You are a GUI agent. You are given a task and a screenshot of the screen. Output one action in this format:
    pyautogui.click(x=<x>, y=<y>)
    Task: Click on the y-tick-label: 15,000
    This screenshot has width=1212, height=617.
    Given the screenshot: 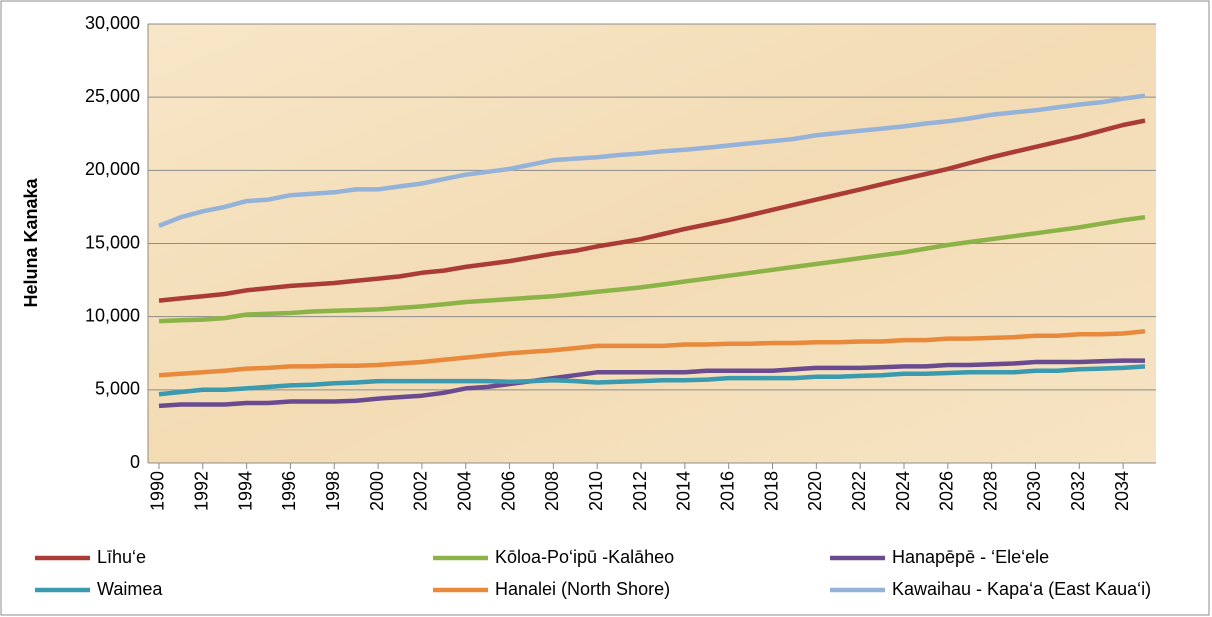 What is the action you would take?
    pyautogui.click(x=112, y=242)
    